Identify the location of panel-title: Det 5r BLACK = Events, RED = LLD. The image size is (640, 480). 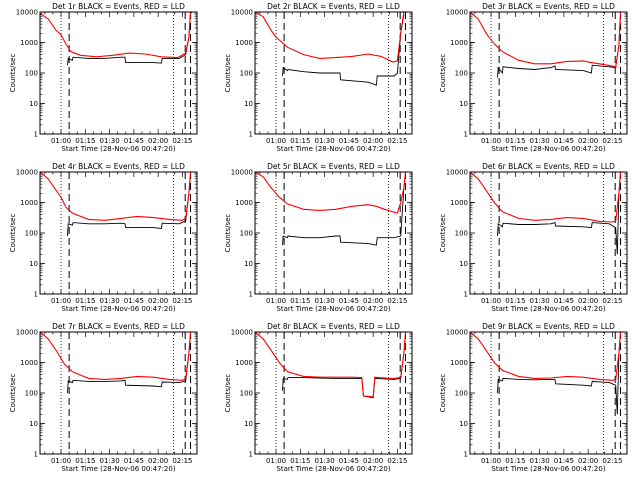
(333, 166).